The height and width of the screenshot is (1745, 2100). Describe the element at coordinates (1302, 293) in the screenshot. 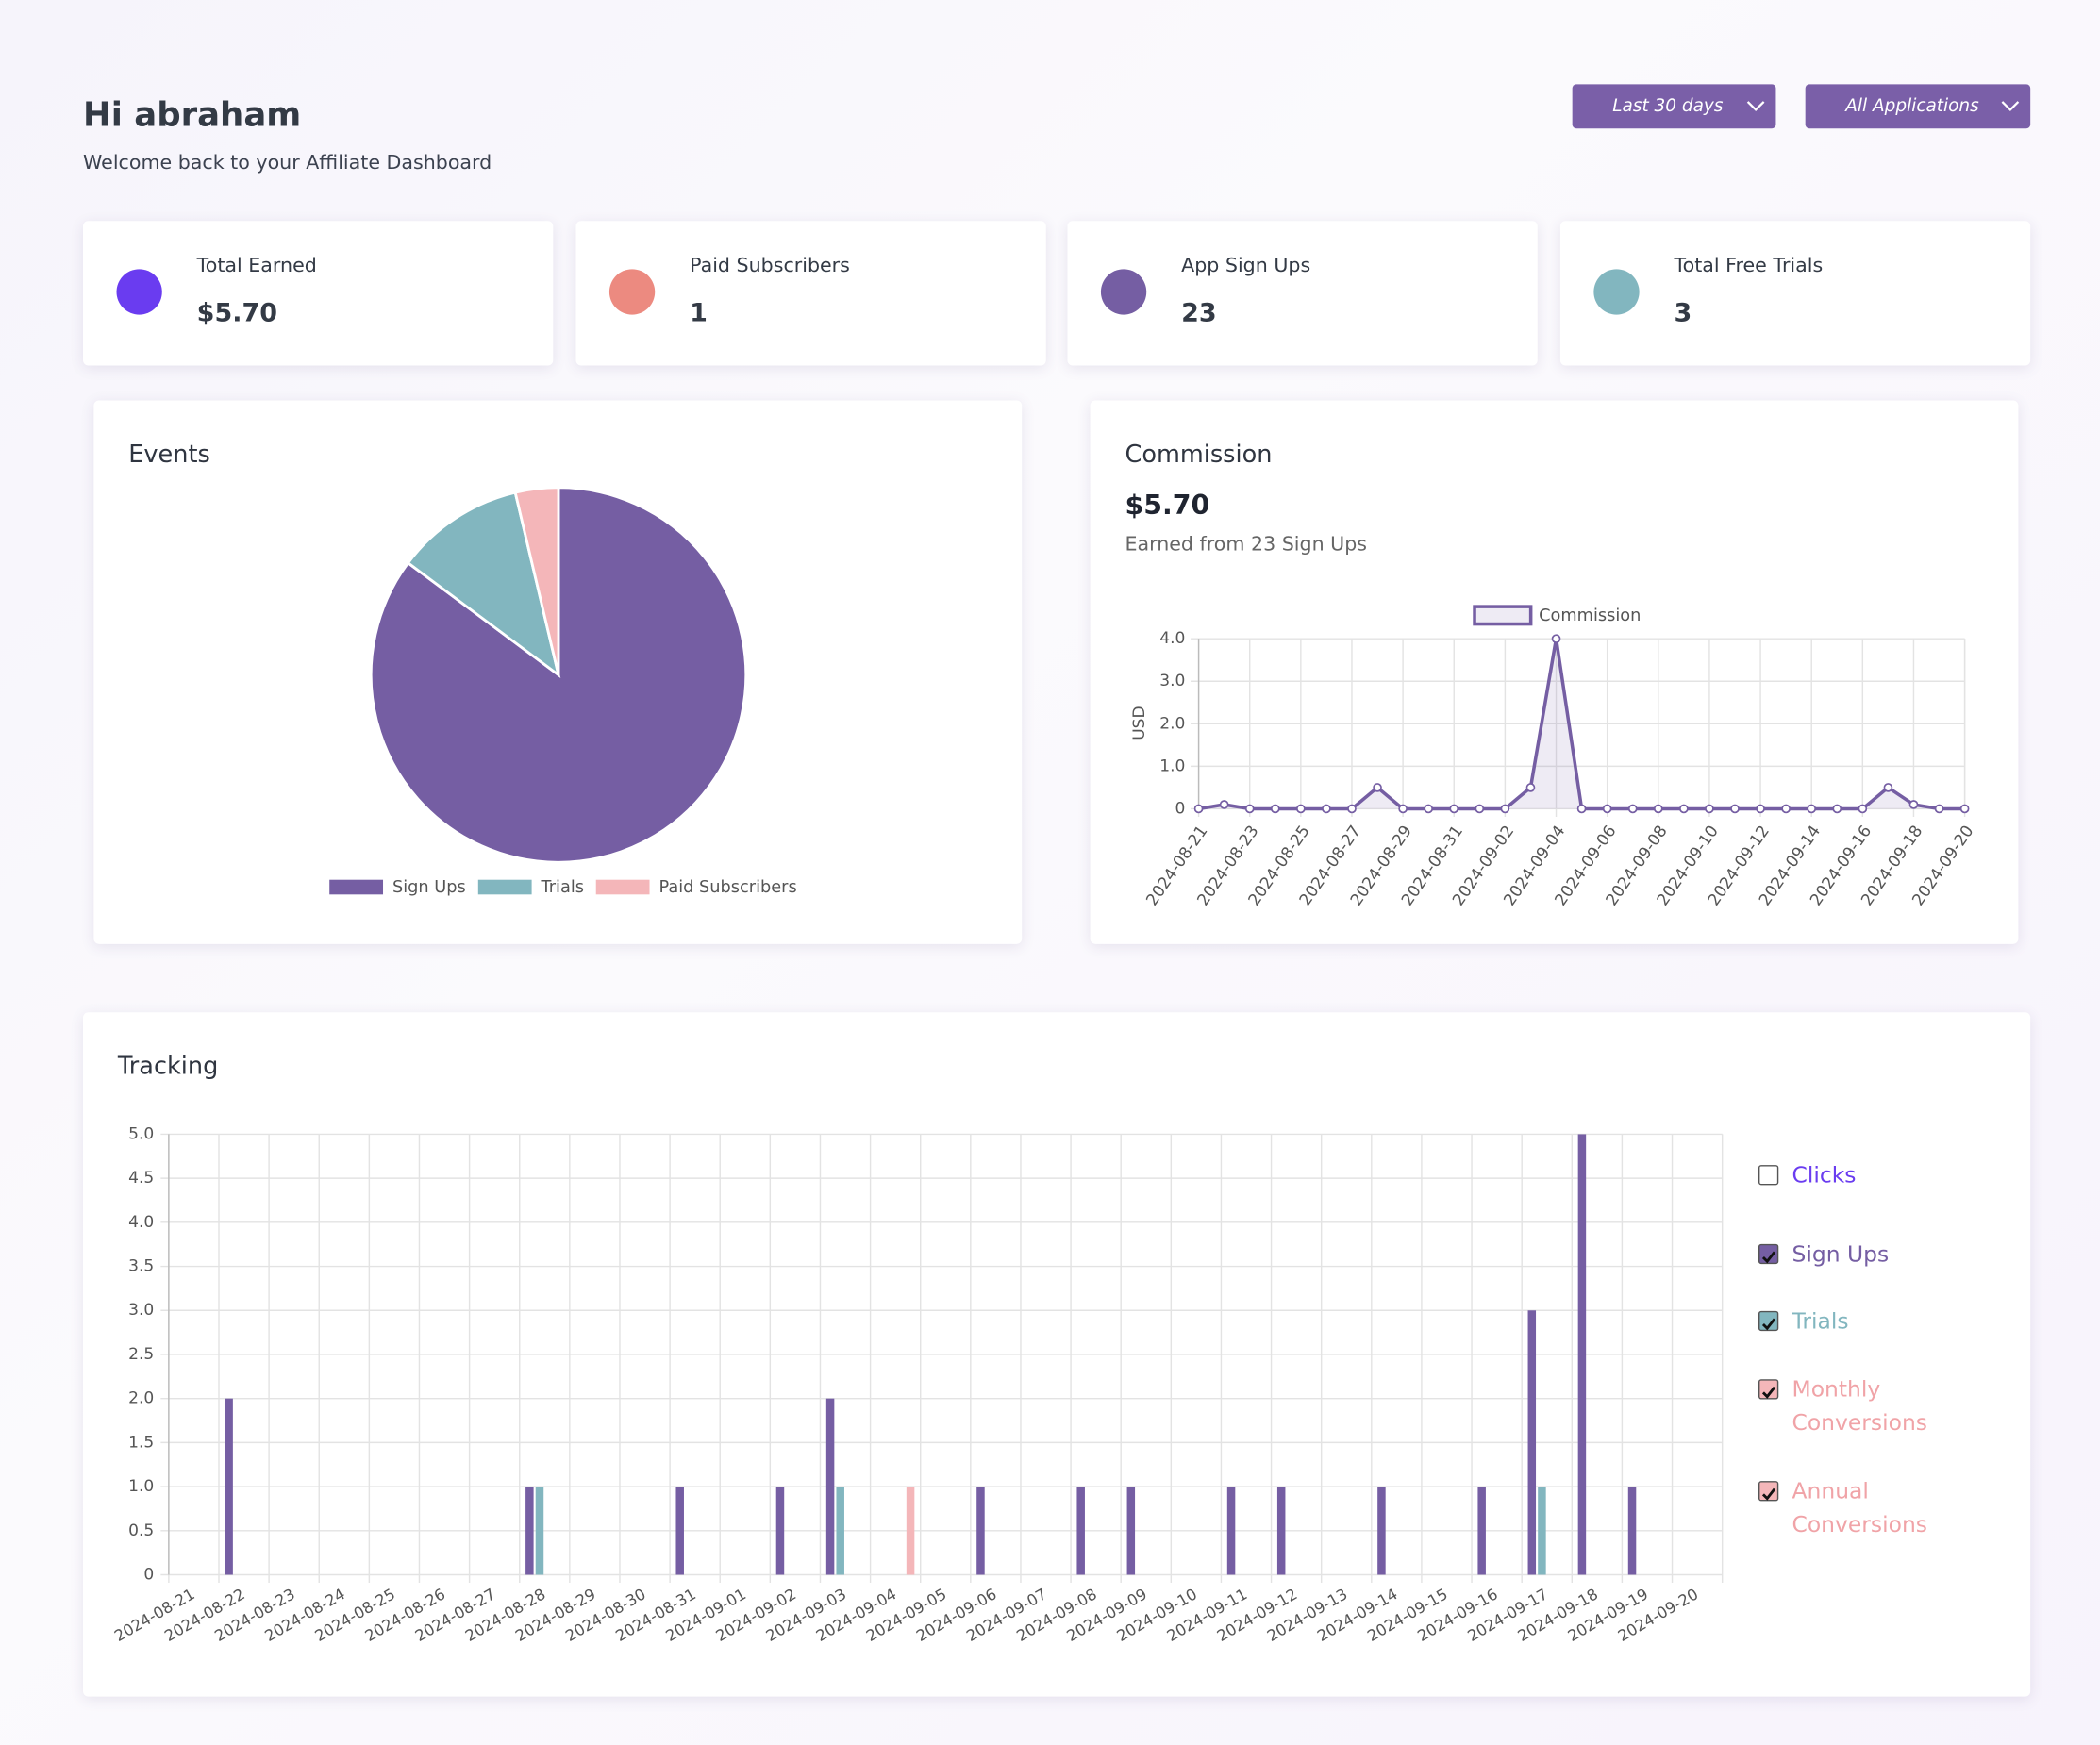

I see `stat-card: App Sign Ups 23` at that location.